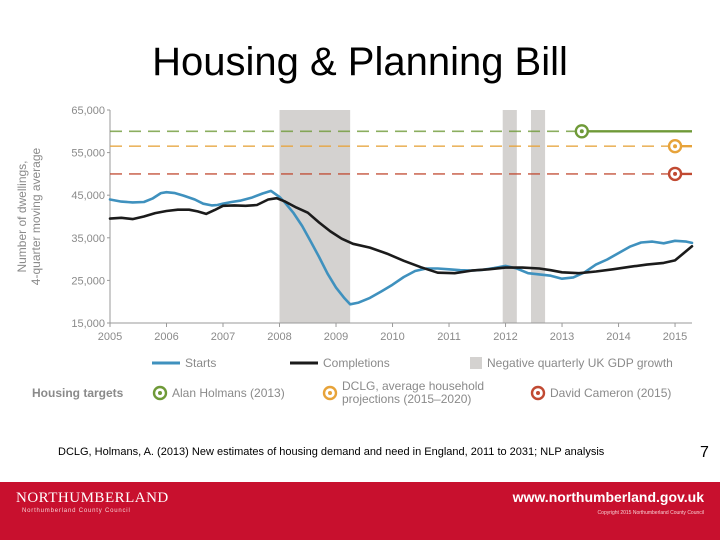 This screenshot has height=540, width=720. I want to click on y-axis-label: Number of dwellings,, so click(22, 216).